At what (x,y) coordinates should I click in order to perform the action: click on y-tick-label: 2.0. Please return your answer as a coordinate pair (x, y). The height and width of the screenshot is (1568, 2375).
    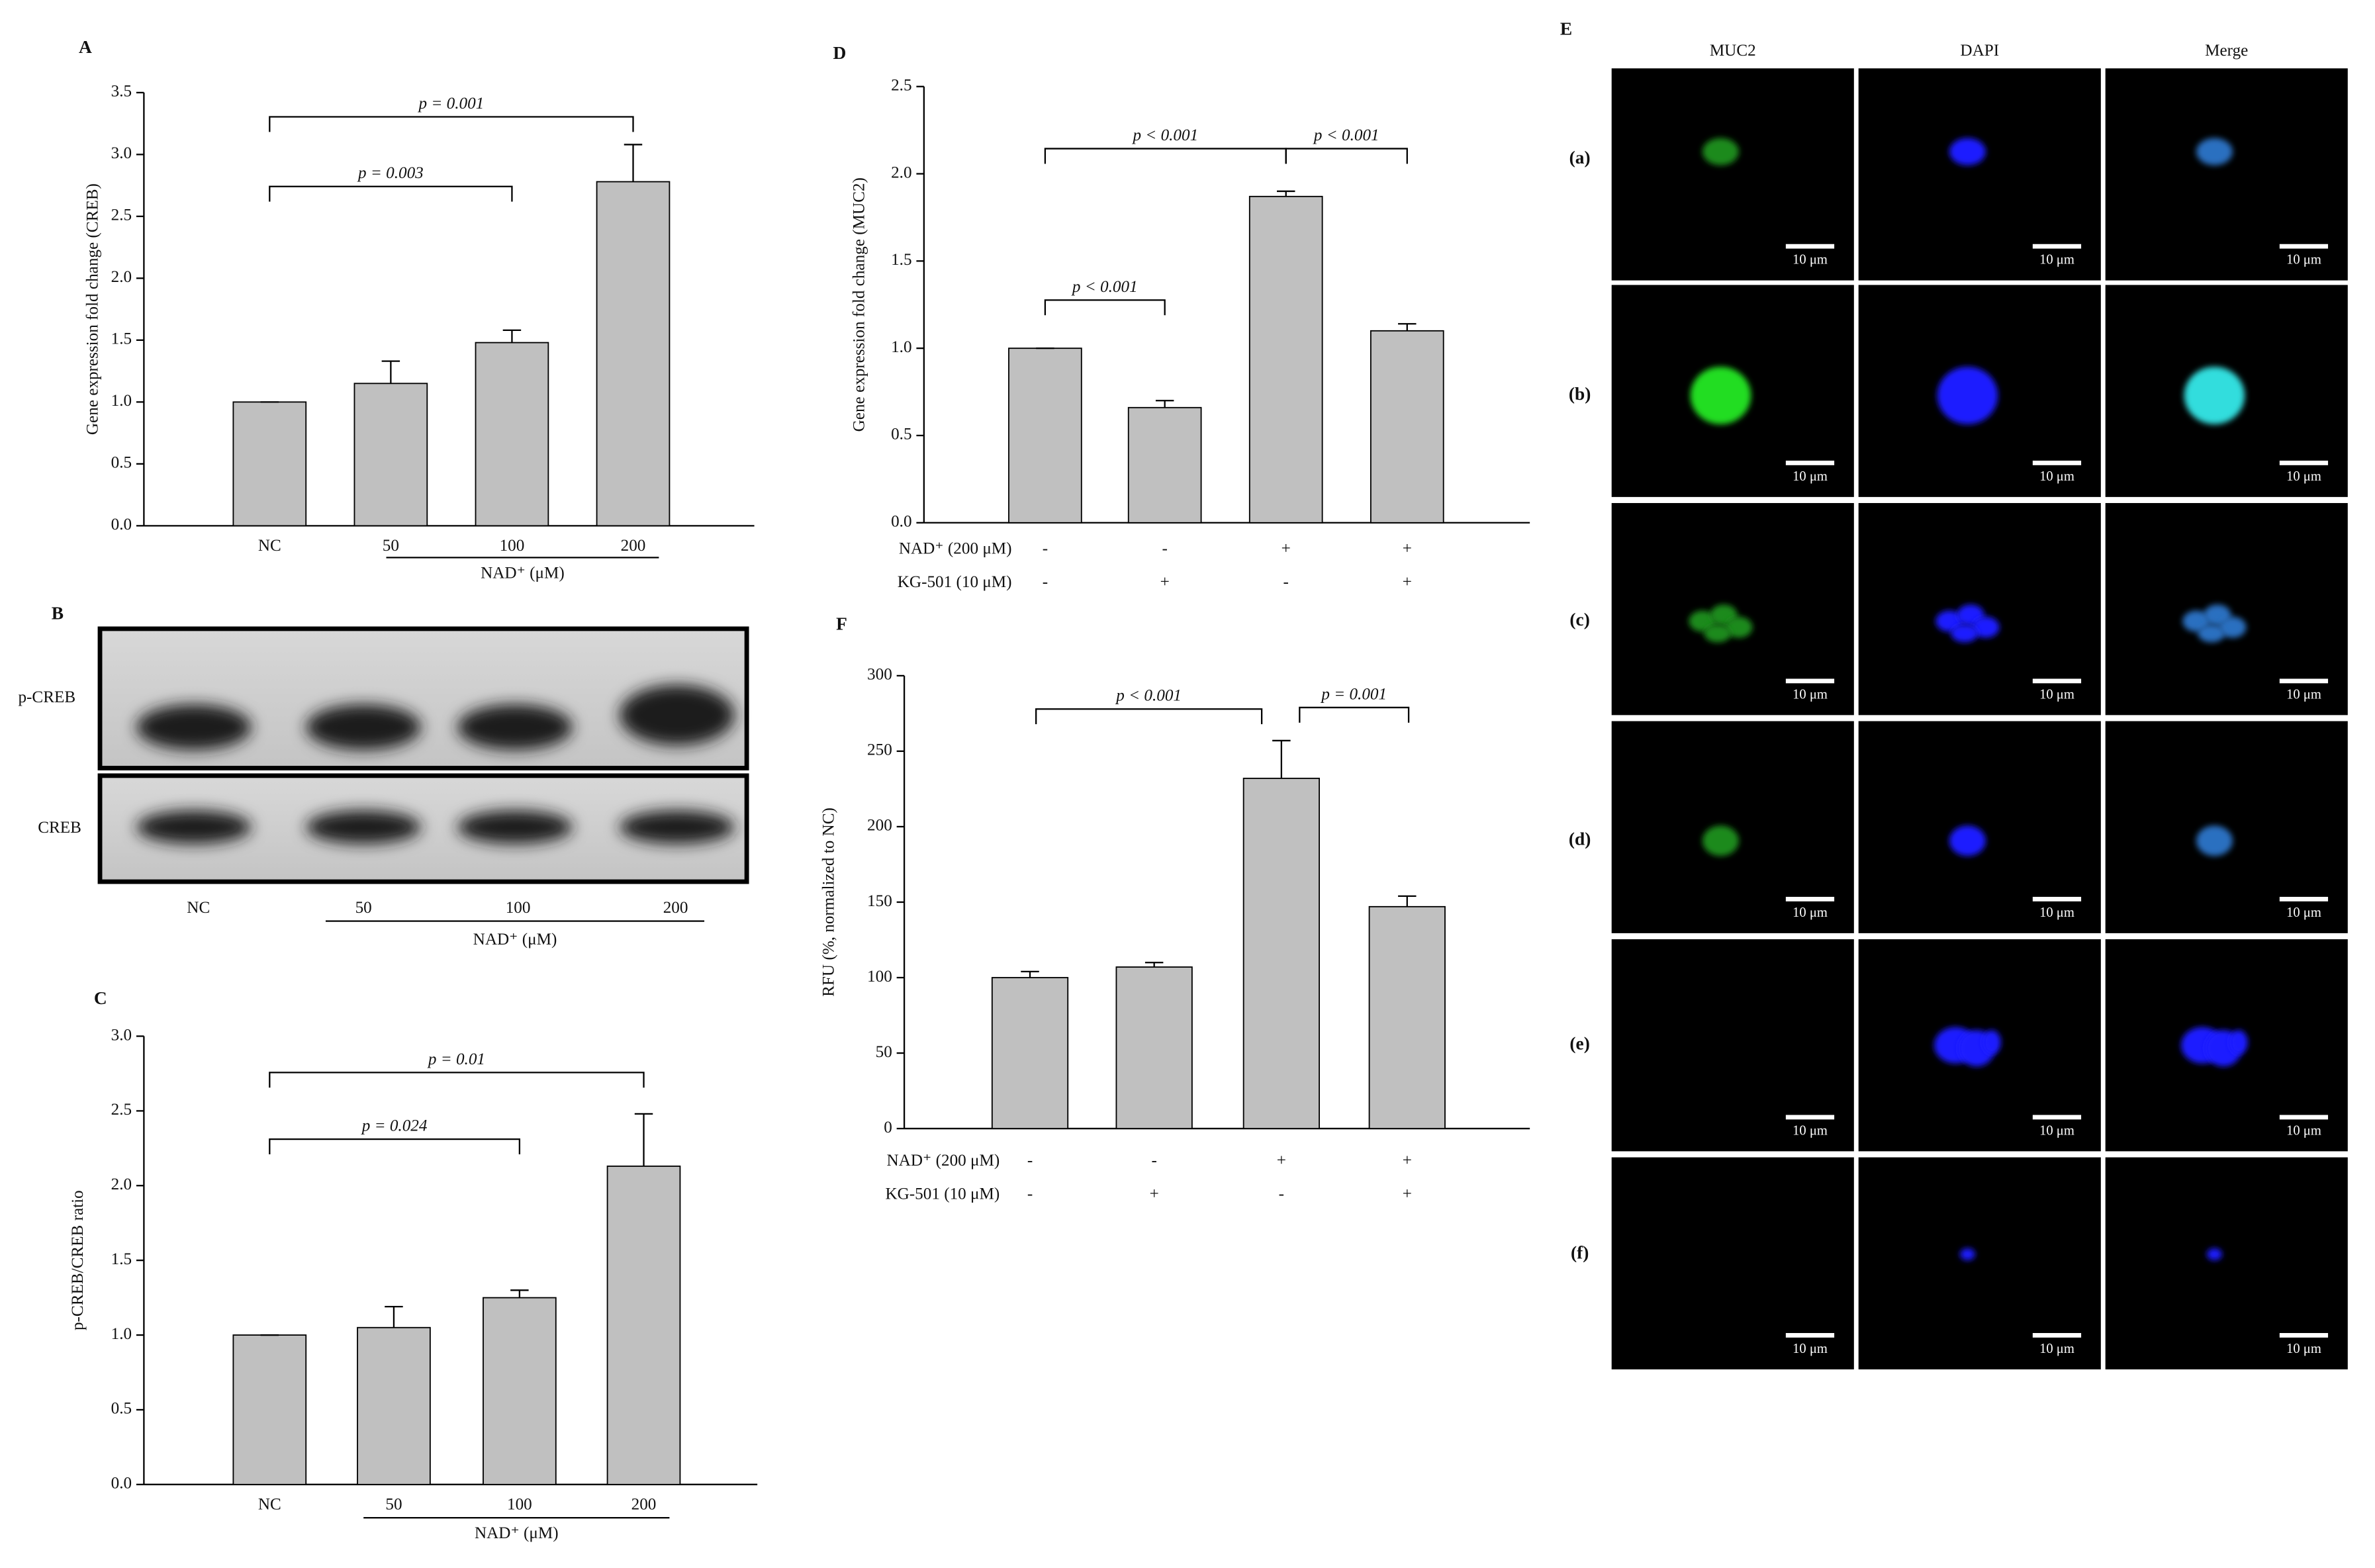
    Looking at the image, I should click on (121, 1184).